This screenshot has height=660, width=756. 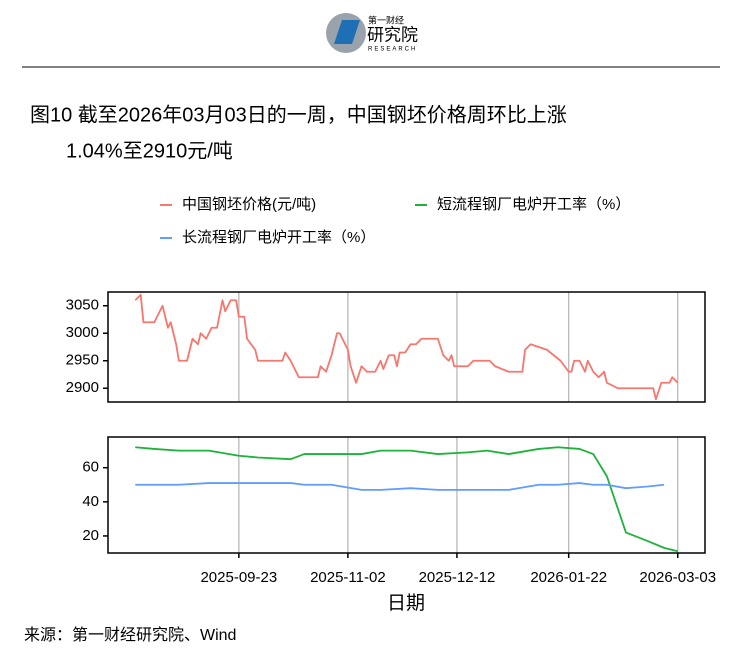 I want to click on caption: 图10 截至2026年03月03日的一周，中国钢坯价格周环比上涨, so click(x=298, y=114).